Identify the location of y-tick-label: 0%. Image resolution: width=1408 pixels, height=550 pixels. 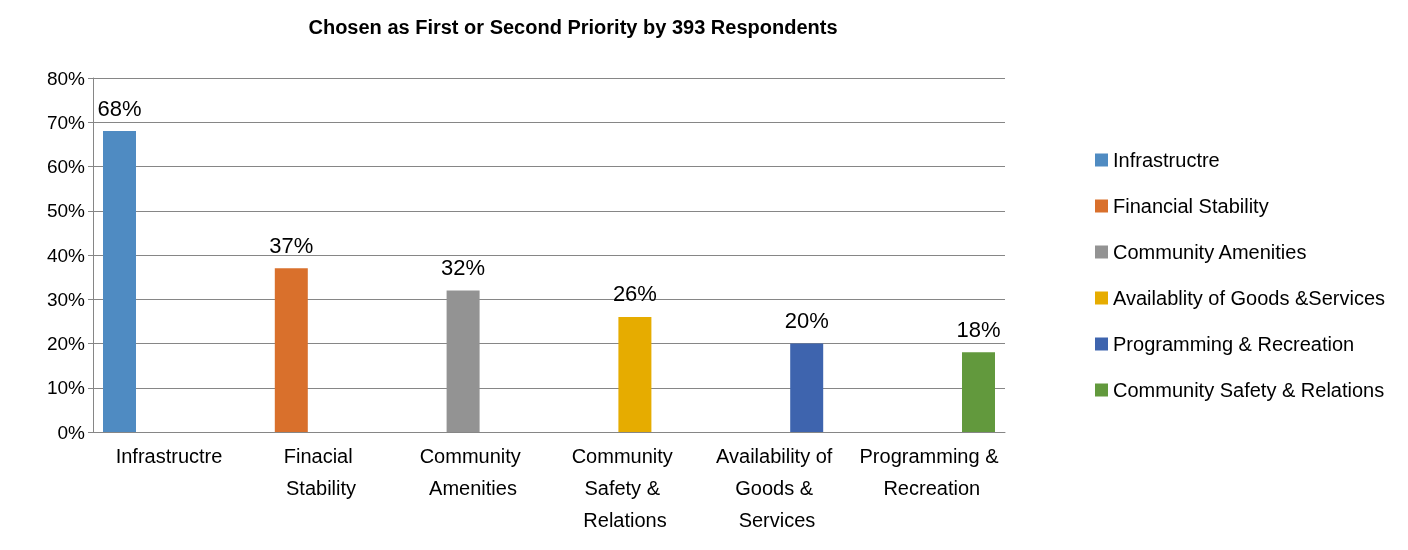
(71, 432).